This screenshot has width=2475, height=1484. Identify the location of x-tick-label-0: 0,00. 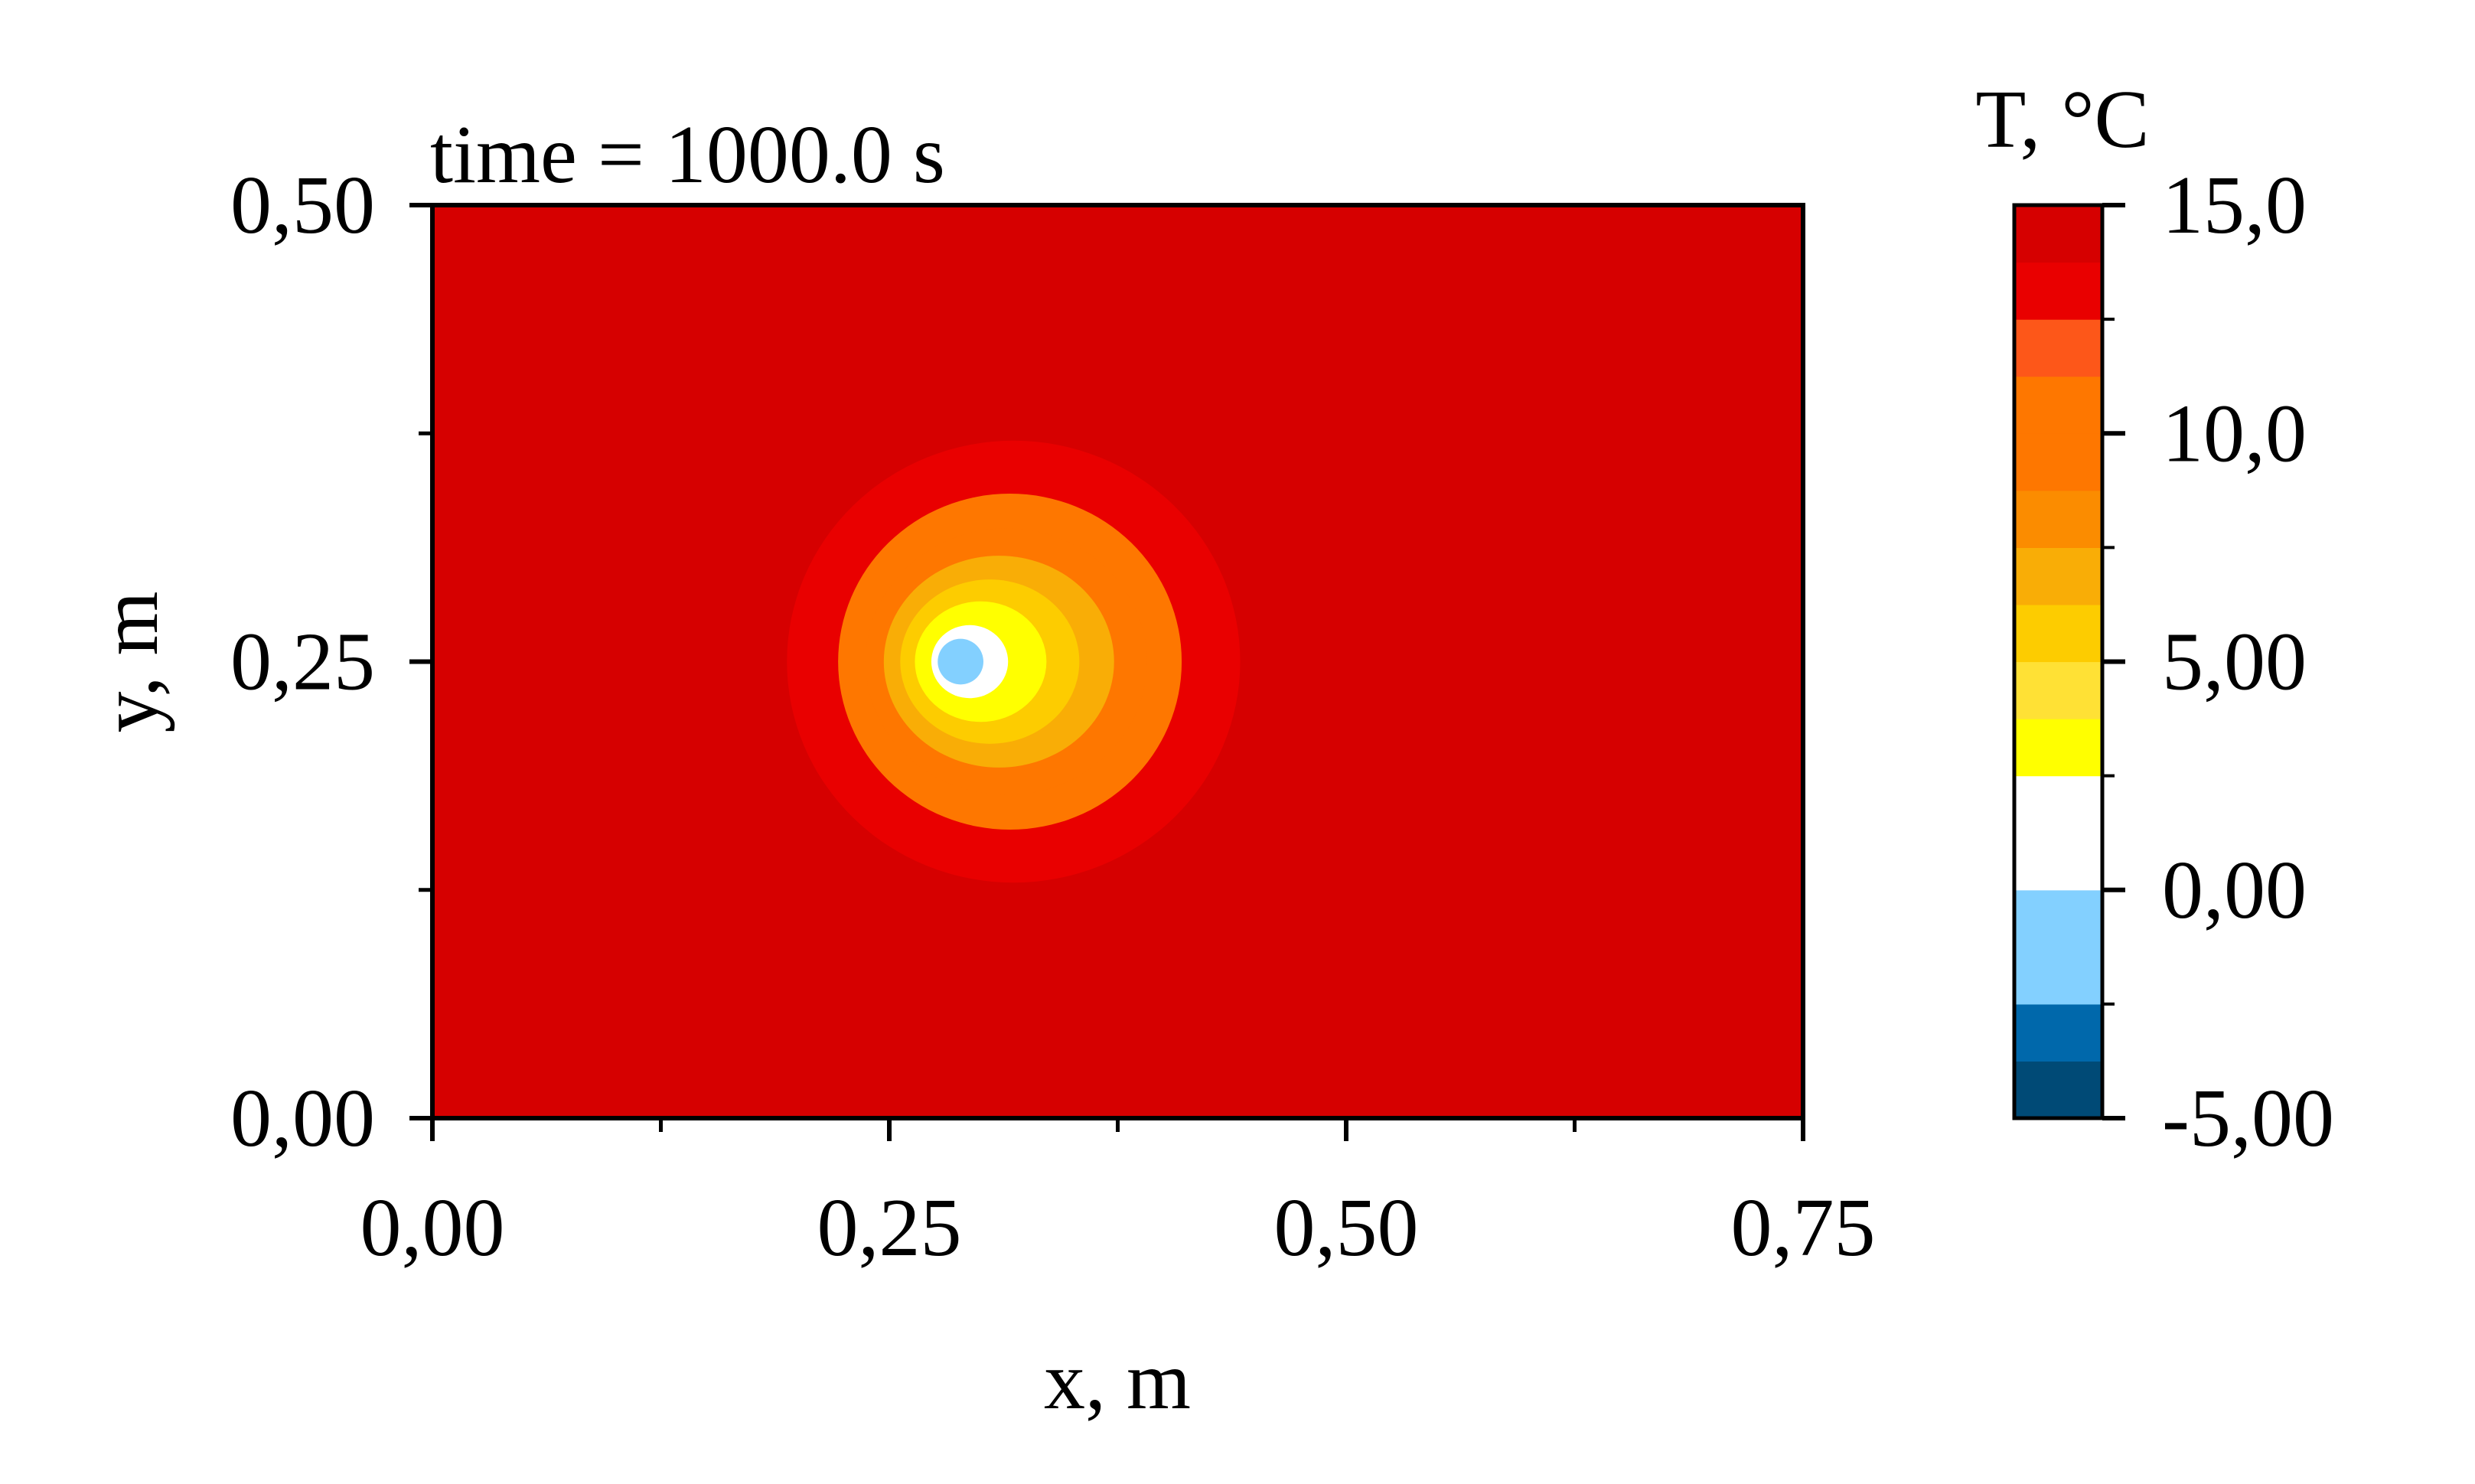
(432, 1228).